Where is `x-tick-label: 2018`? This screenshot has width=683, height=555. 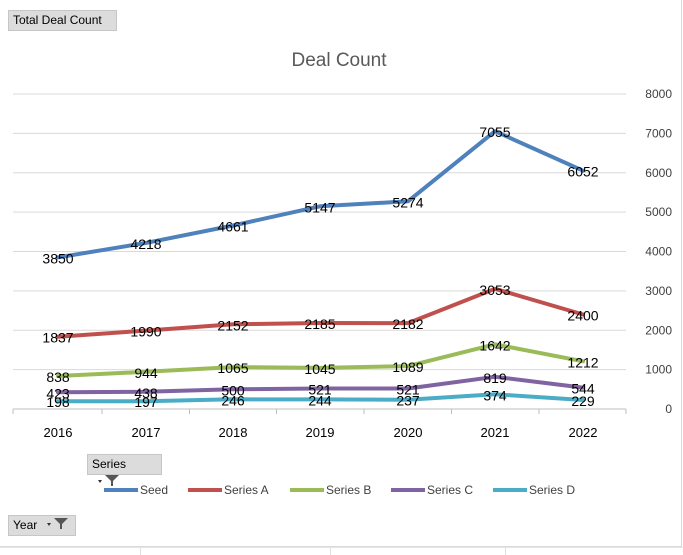 x-tick-label: 2018 is located at coordinates (233, 432).